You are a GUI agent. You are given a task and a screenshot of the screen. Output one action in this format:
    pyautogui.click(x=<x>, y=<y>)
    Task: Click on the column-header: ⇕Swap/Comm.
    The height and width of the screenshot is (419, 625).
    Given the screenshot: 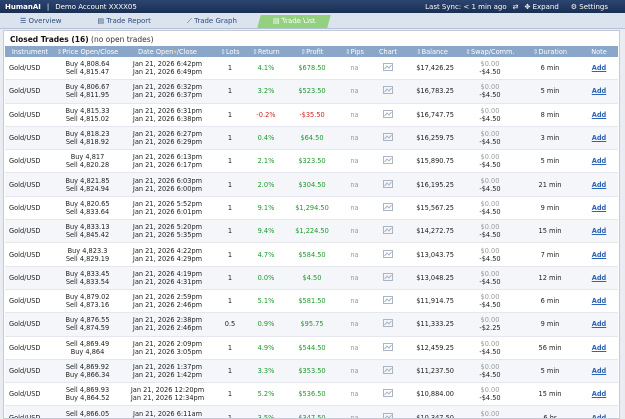 What is the action you would take?
    pyautogui.click(x=490, y=51)
    